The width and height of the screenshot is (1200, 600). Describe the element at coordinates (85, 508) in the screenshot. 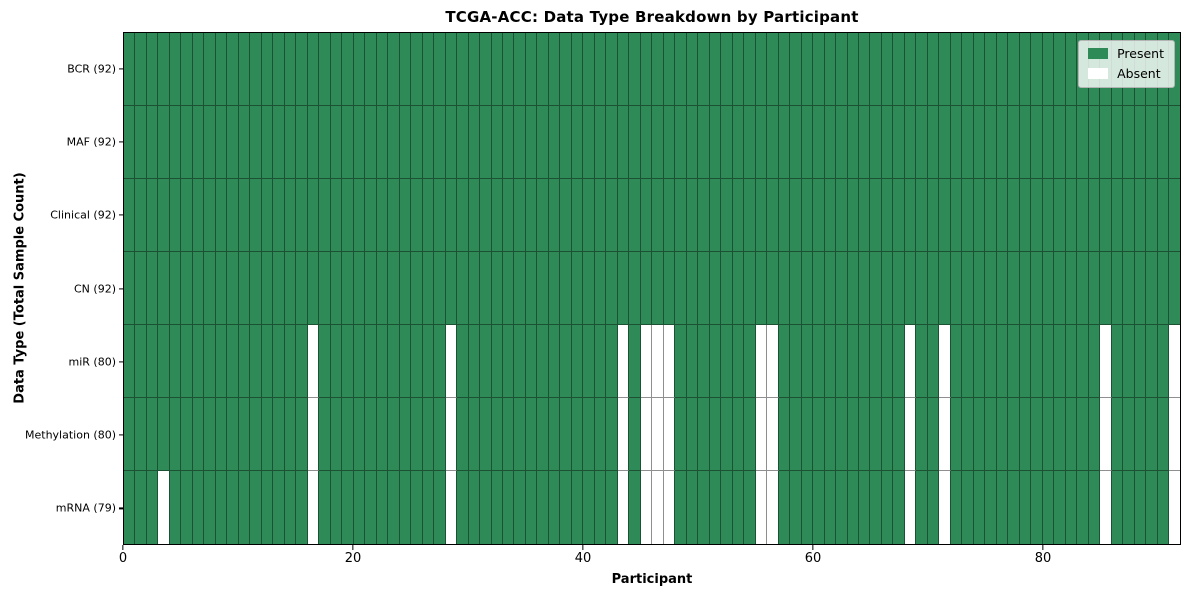

I see `y-tick-label: mRNA (79)` at that location.